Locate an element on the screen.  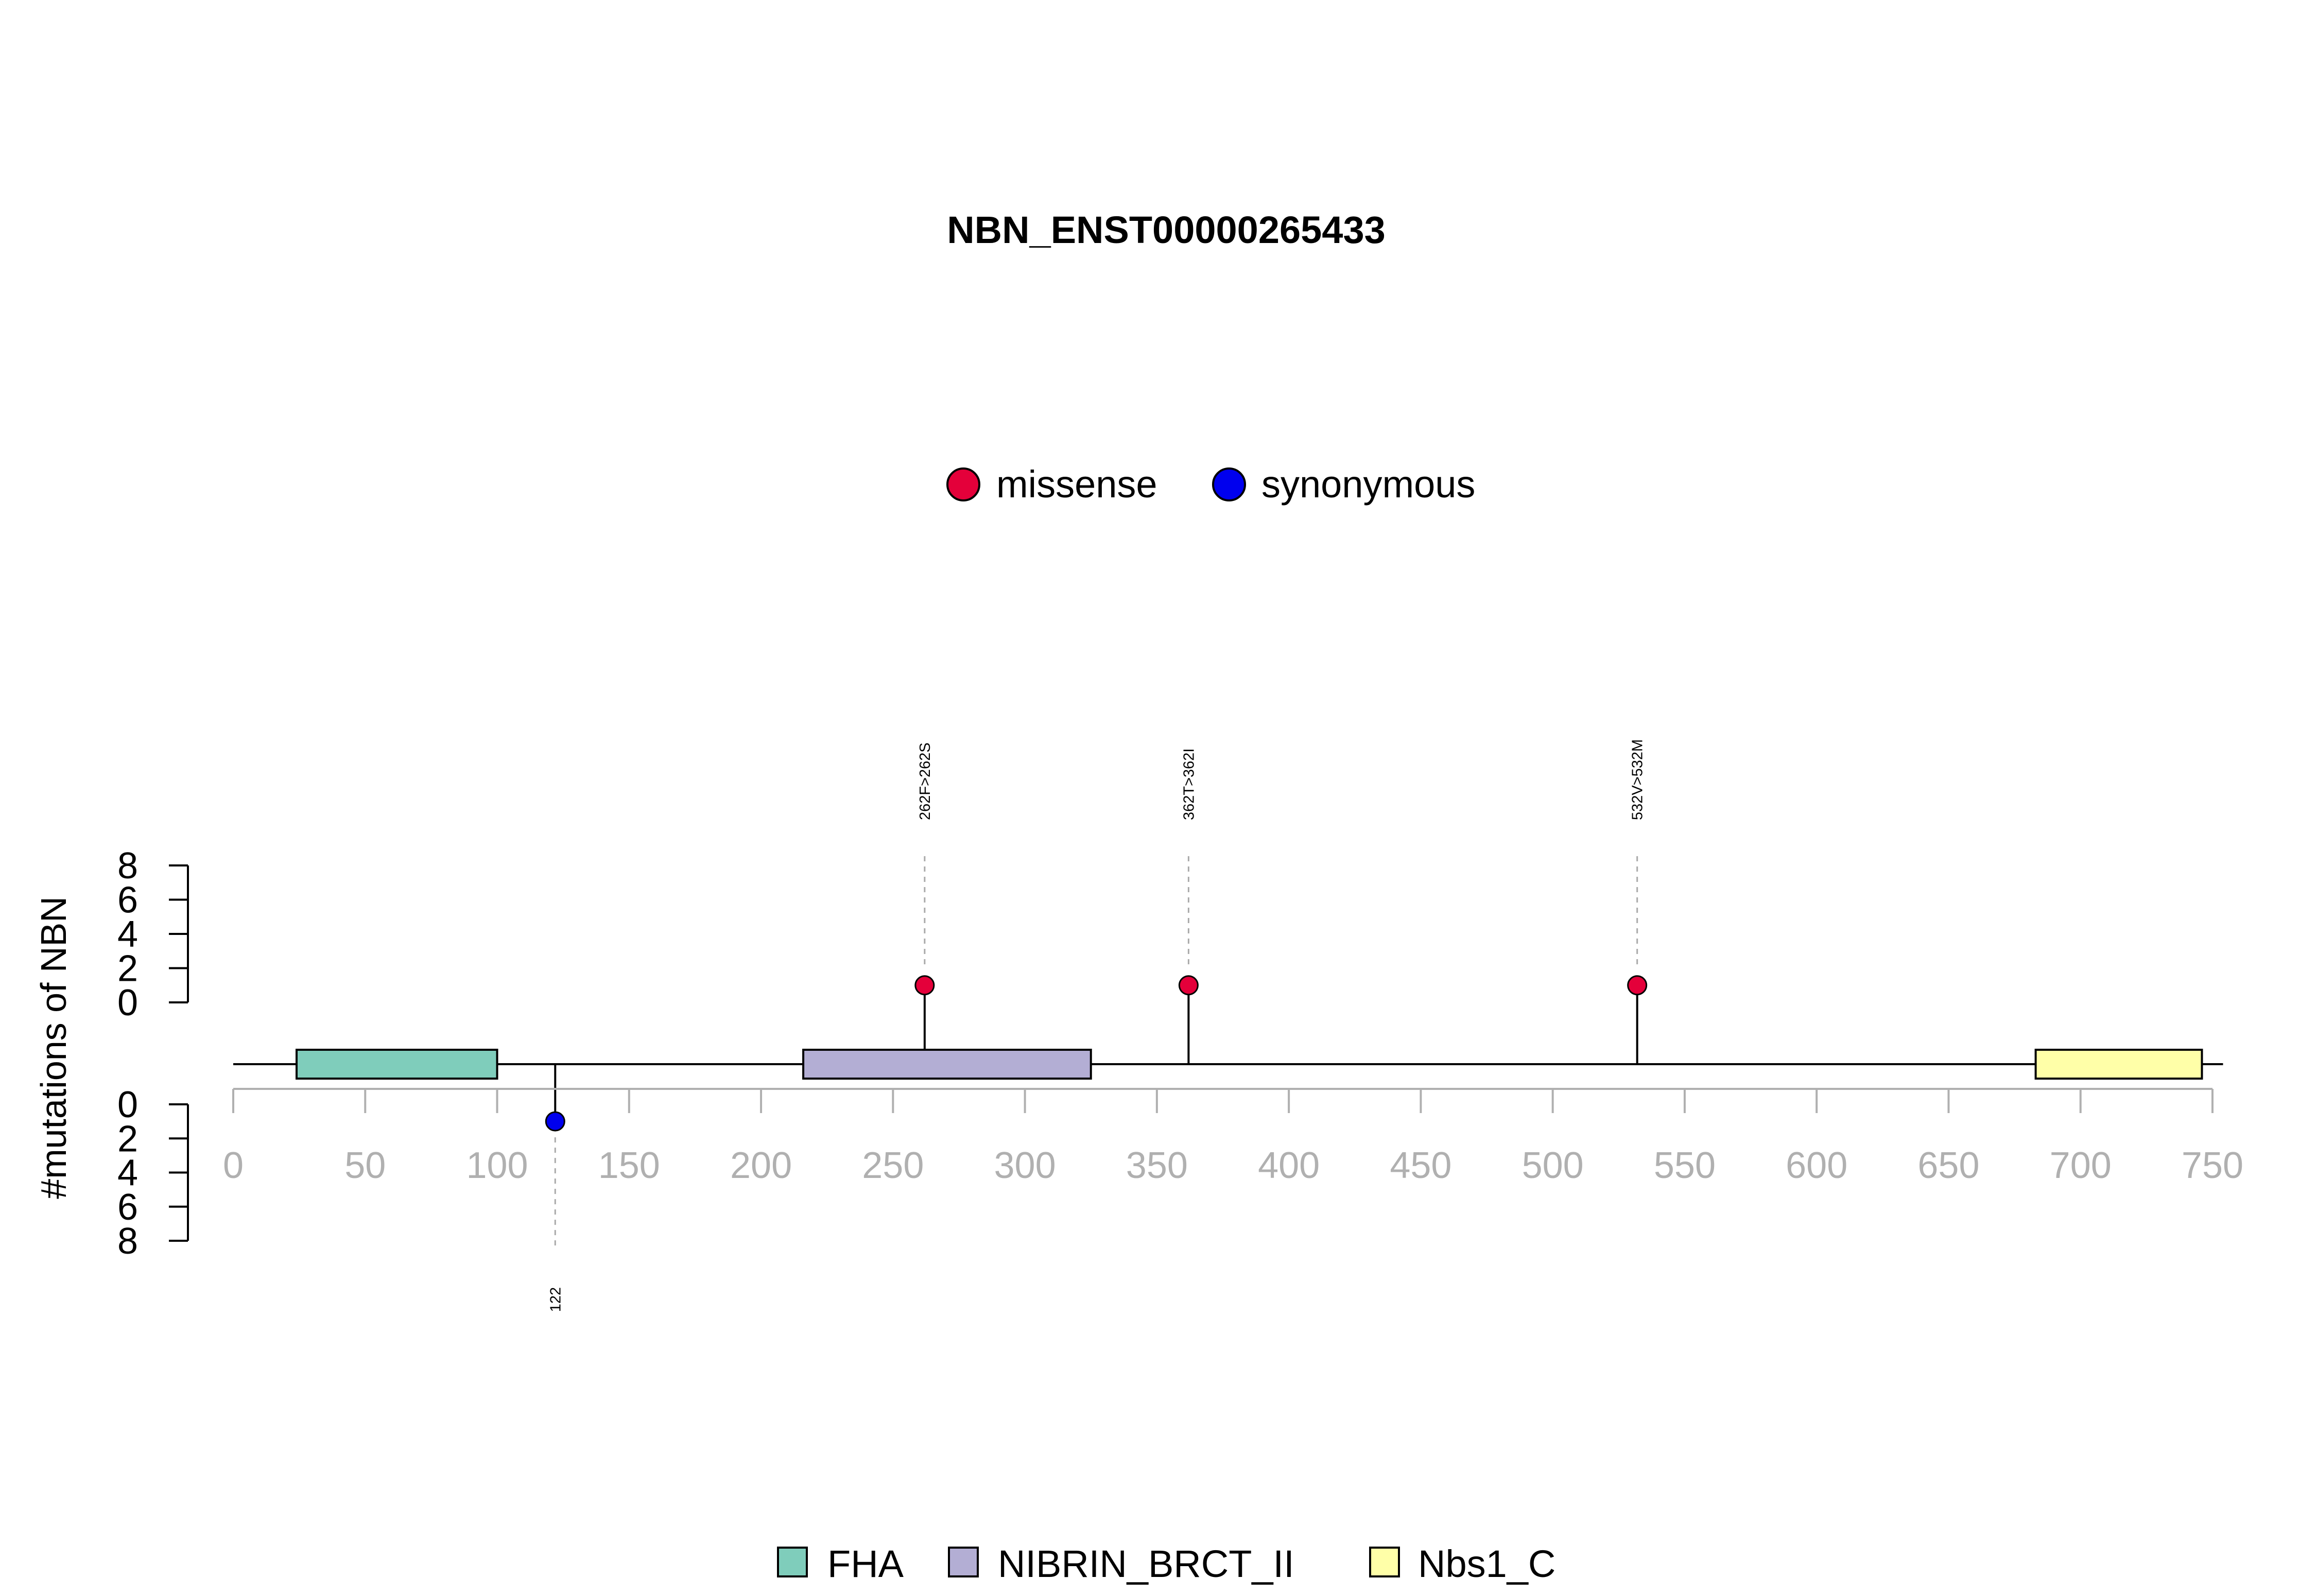
x-tick-label: 250 is located at coordinates (893, 1165).